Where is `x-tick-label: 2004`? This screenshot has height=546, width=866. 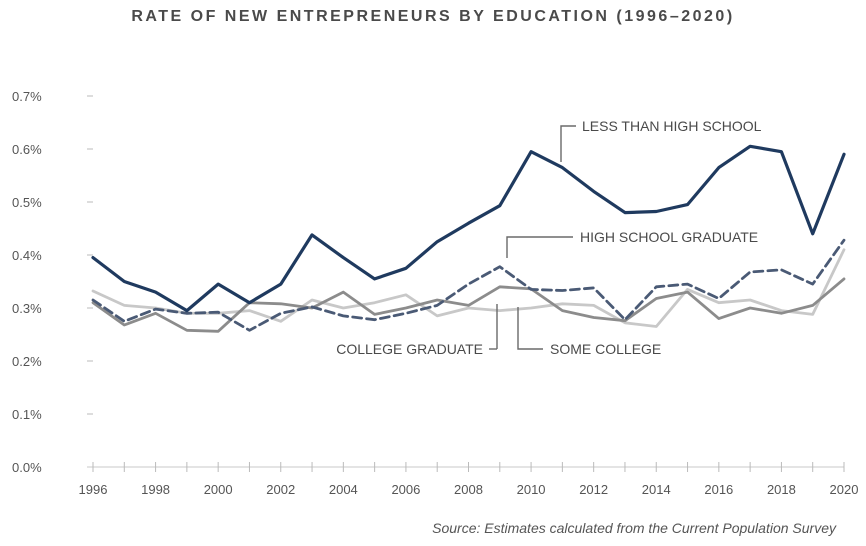
x-tick-label: 2004 is located at coordinates (343, 489).